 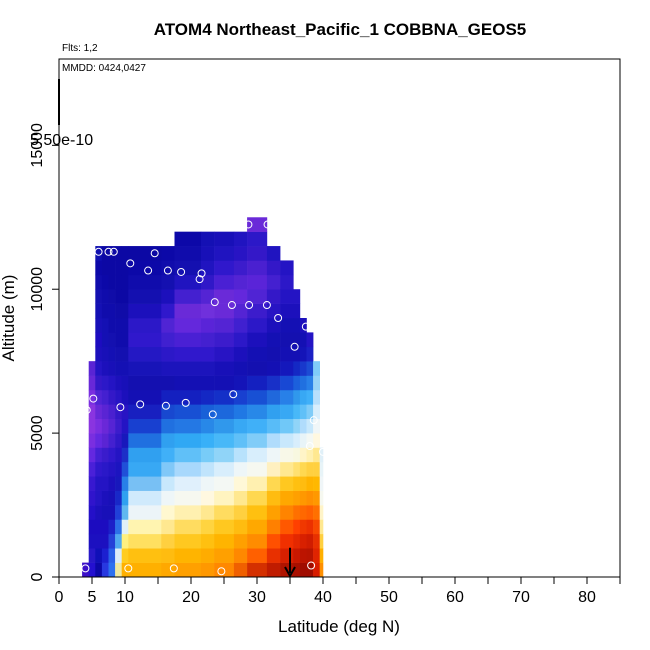 I want to click on y-axis: 0 5000 10000 15000, so click(x=44, y=352).